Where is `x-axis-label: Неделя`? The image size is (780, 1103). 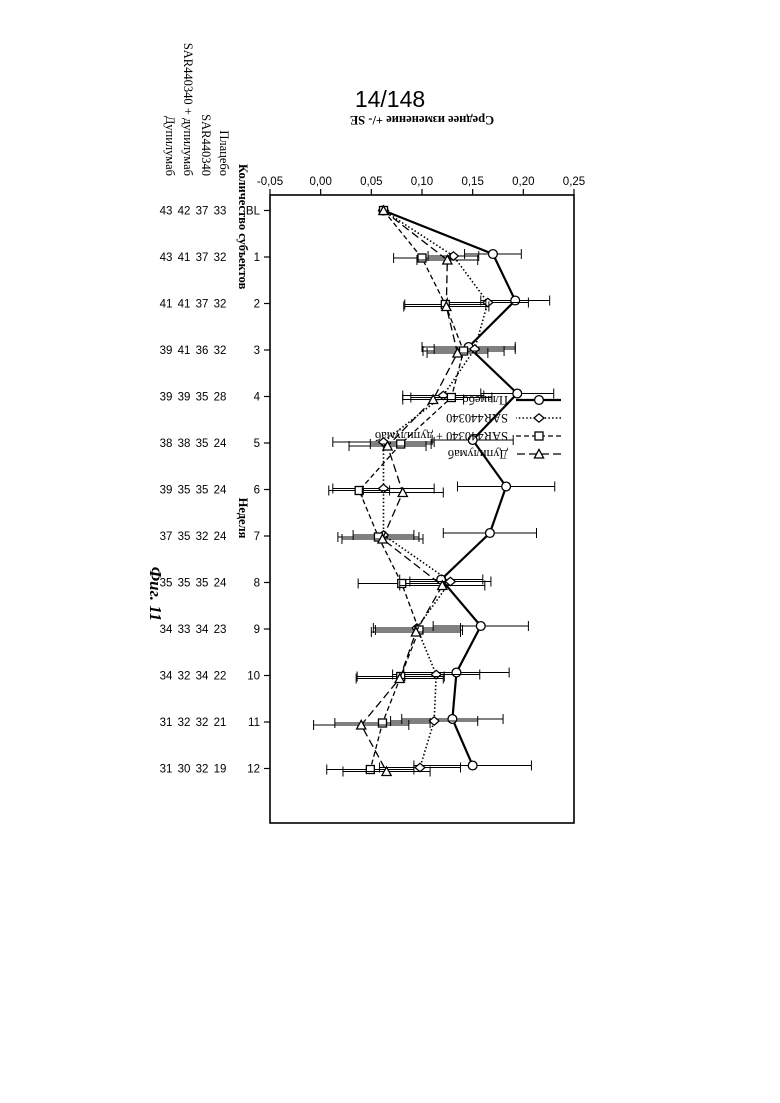 x-axis-label: Неделя is located at coordinates (243, 518).